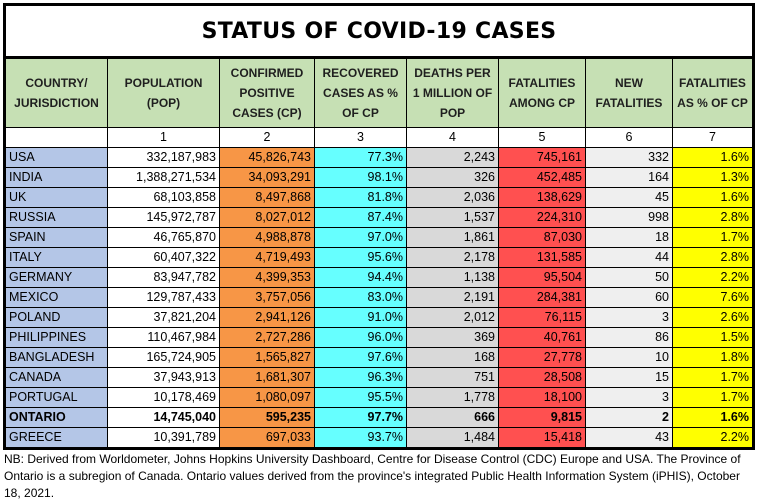 The height and width of the screenshot is (504, 763). What do you see at coordinates (360, 377) in the screenshot?
I see `recovered-pct-cell: 96.3%` at bounding box center [360, 377].